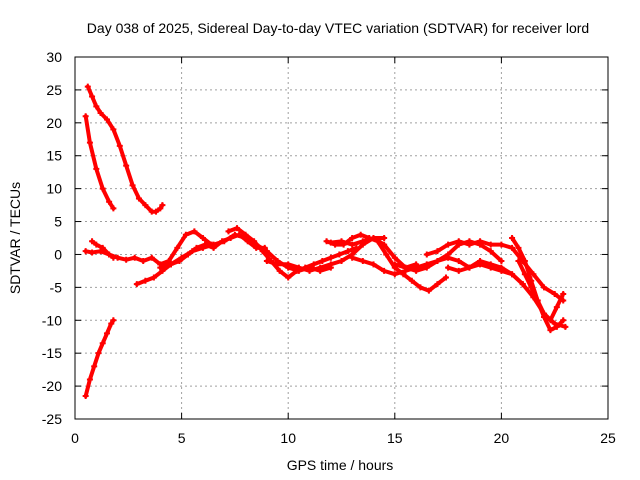 The width and height of the screenshot is (640, 480). Describe the element at coordinates (54, 57) in the screenshot. I see `y-tick-label: 30` at that location.